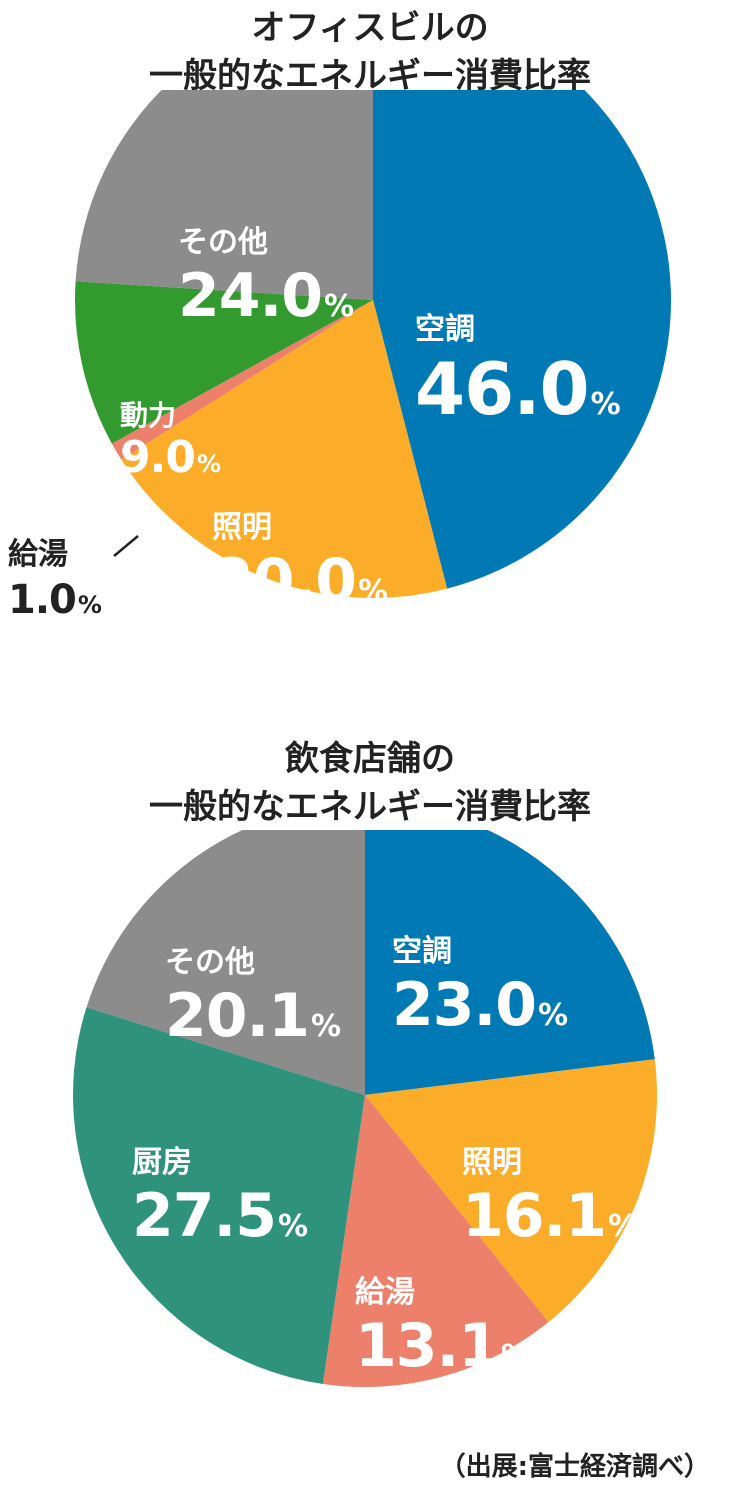 Image resolution: width=750 pixels, height=1494 pixels. I want to click on chart-2-label-3: 厨房 27.5%, so click(220, 1198).